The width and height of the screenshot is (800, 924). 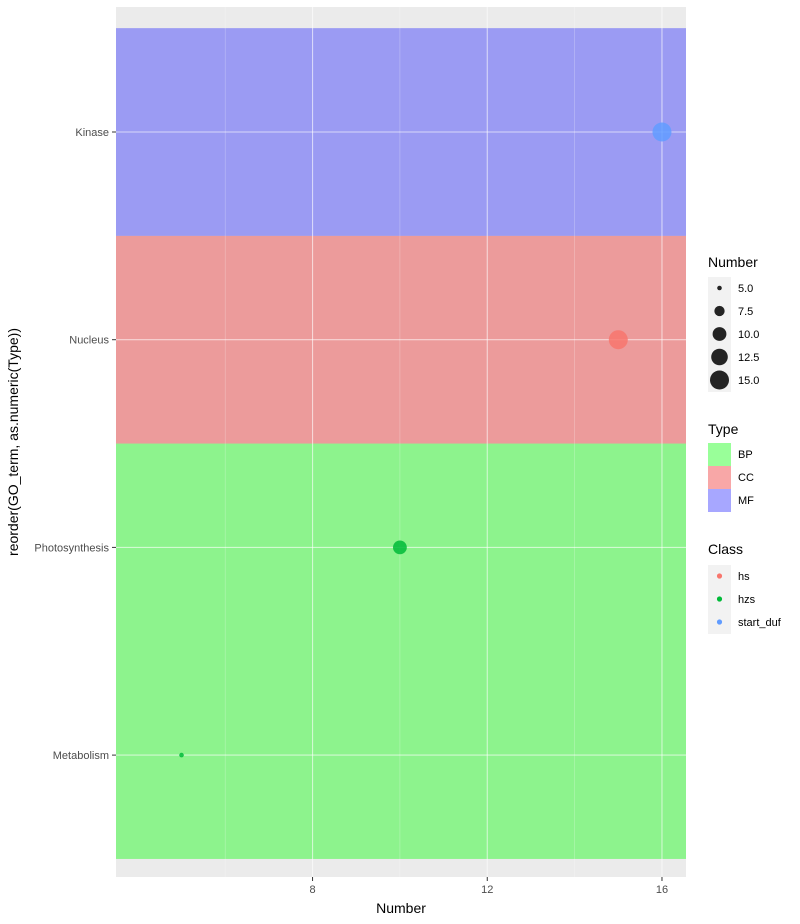 I want to click on legend-type: Type BP CC MF, so click(x=731, y=466).